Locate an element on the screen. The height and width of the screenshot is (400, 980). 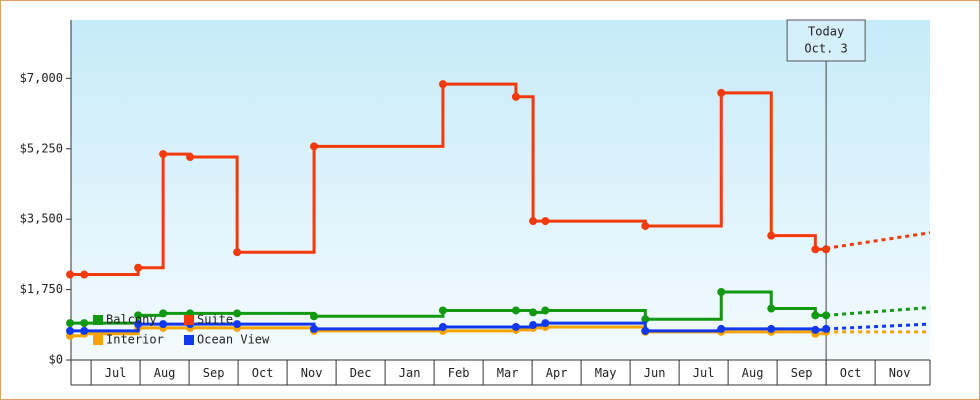
legend-label: Interior is located at coordinates (135, 340).